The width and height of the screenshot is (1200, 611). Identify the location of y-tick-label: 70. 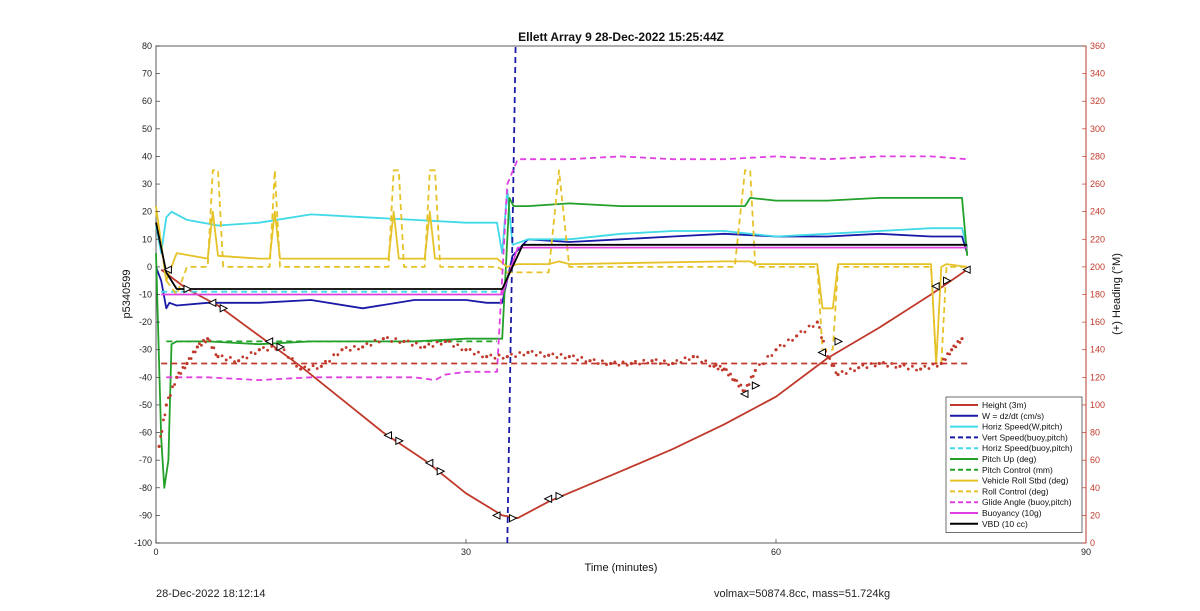
(147, 74).